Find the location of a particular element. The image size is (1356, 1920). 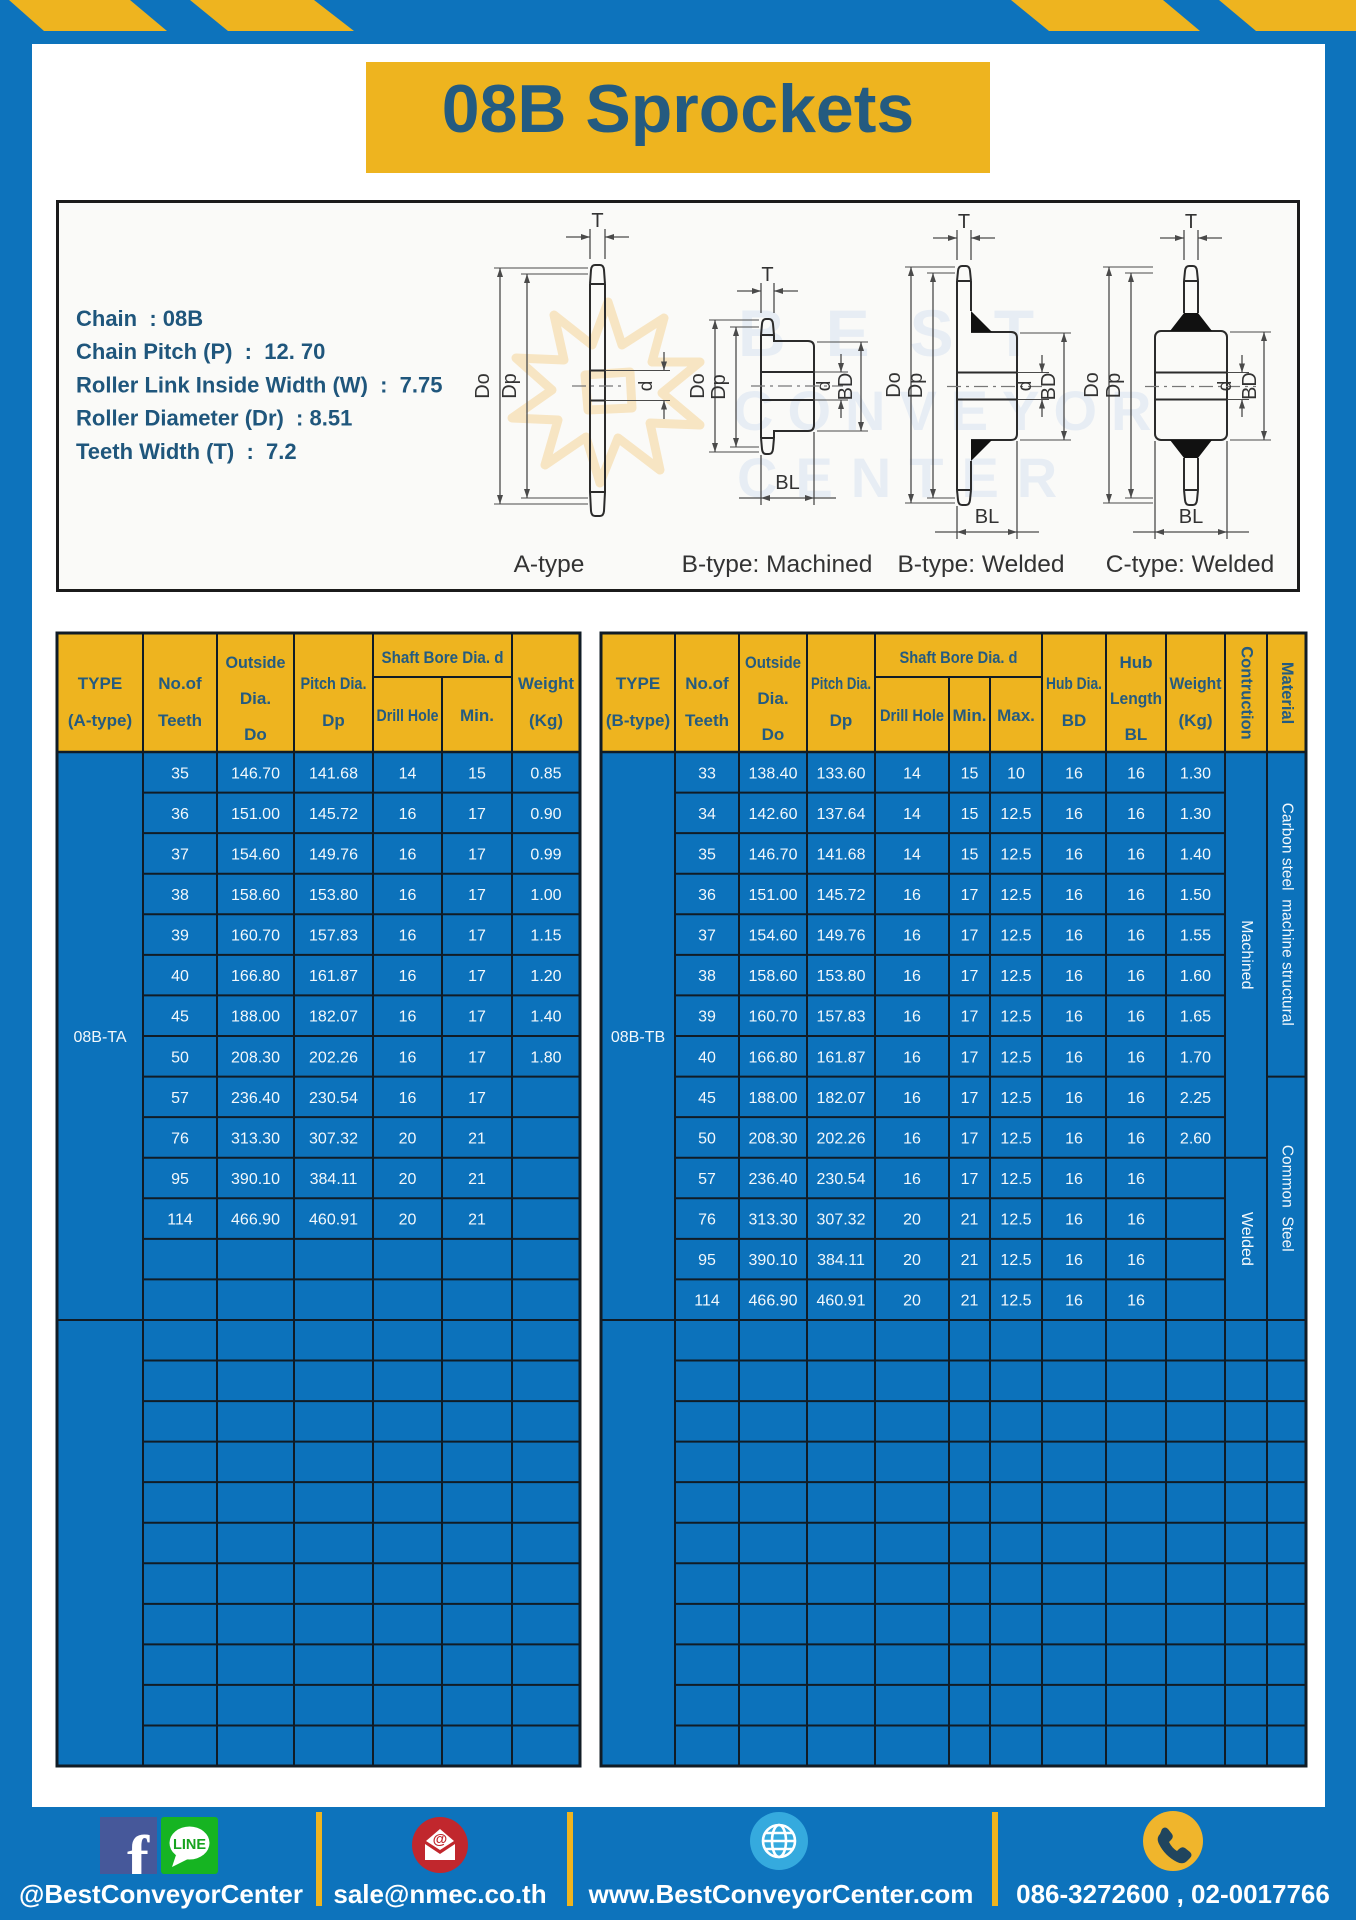

svg-text: sale@nmec.co.th is located at coordinates (439, 1894).